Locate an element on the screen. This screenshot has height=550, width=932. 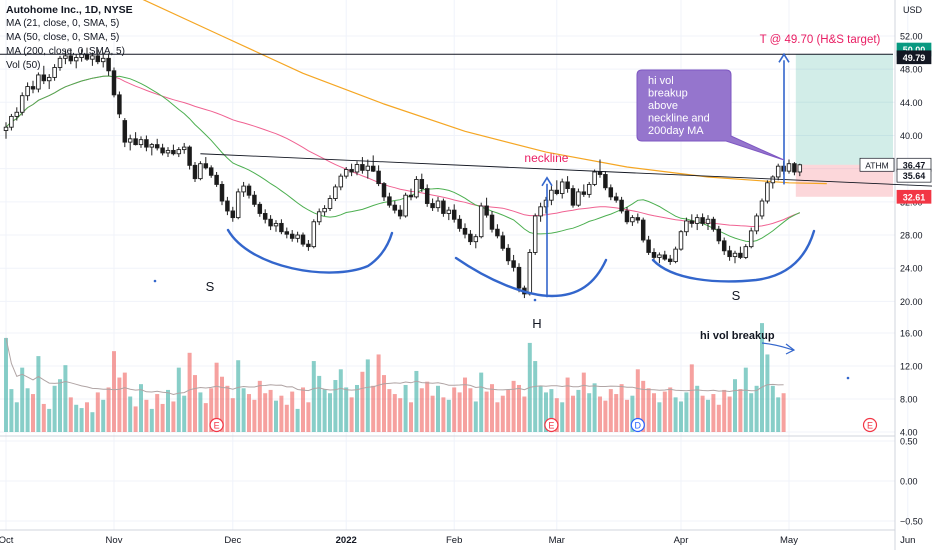
left-shoulder-arc is located at coordinates (310, 251).